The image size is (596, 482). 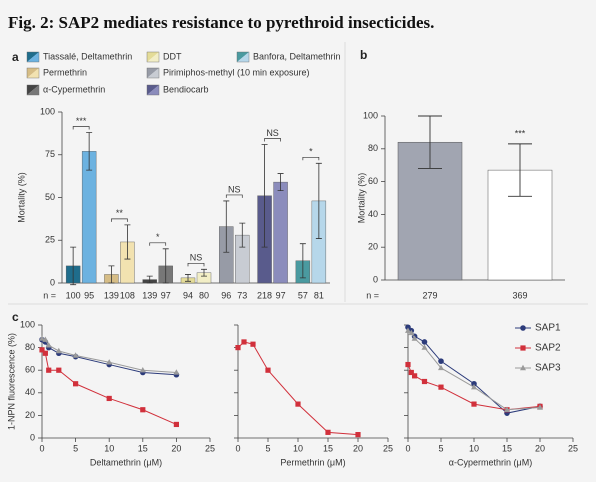 What do you see at coordinates (73, 295) in the screenshot?
I see `n-value: 100` at bounding box center [73, 295].